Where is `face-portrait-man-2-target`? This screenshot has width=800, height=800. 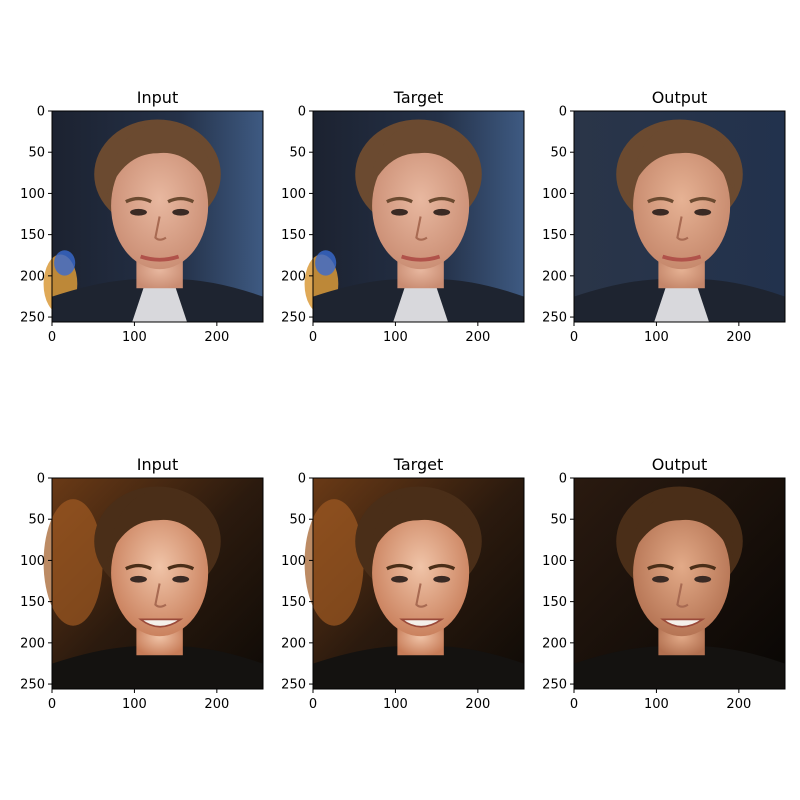
face-portrait-man-2-target is located at coordinates (414, 583).